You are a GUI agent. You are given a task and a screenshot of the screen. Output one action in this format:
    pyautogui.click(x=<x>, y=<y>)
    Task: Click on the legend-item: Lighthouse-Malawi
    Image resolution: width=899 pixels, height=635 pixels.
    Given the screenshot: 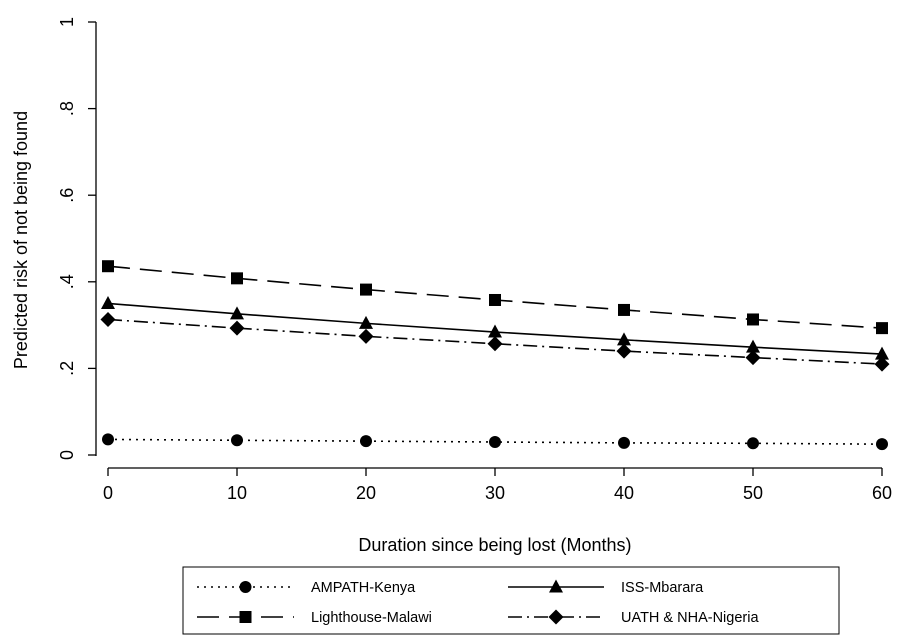 What is the action you would take?
    pyautogui.click(x=314, y=618)
    